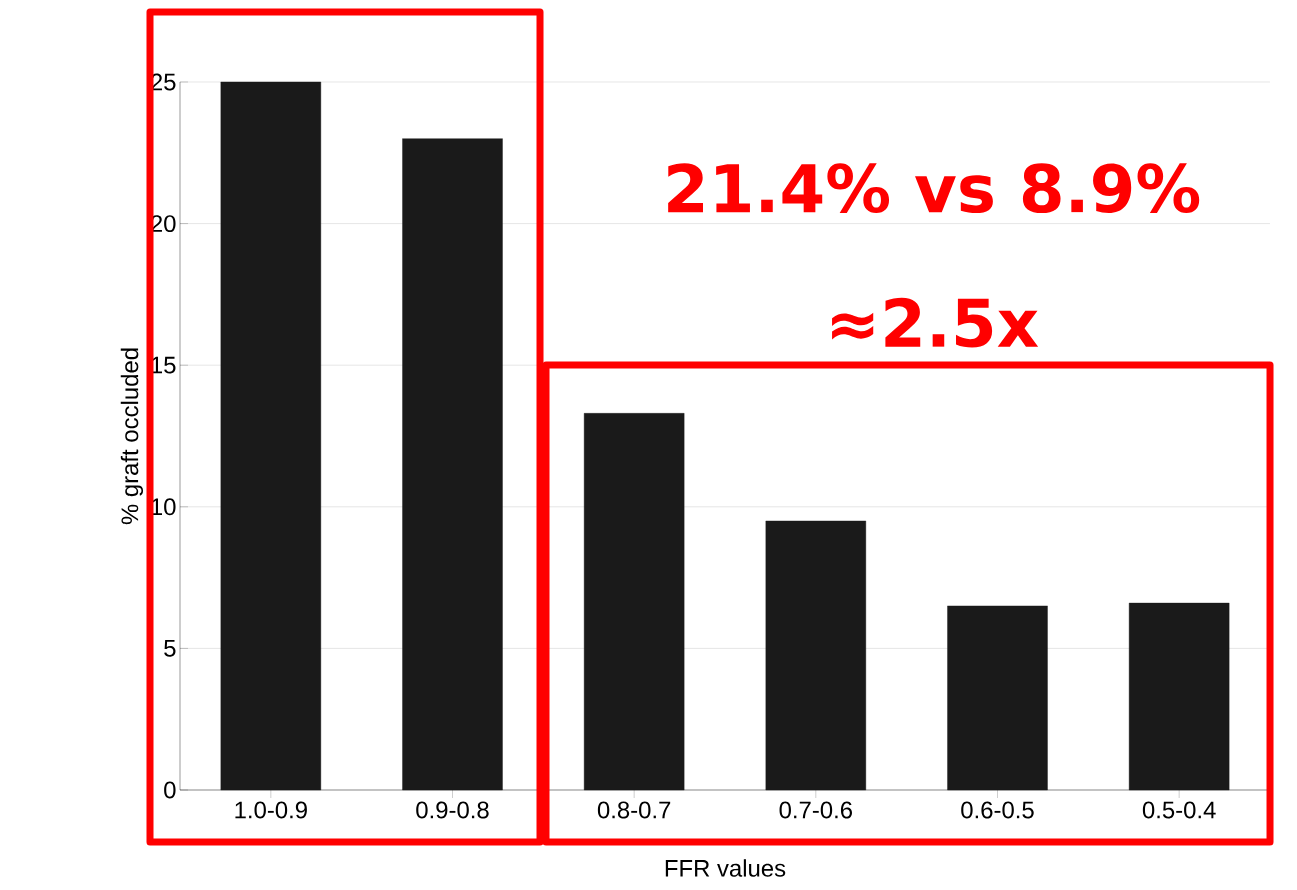  I want to click on x-tick-label: 1.0-0.9, so click(271, 810).